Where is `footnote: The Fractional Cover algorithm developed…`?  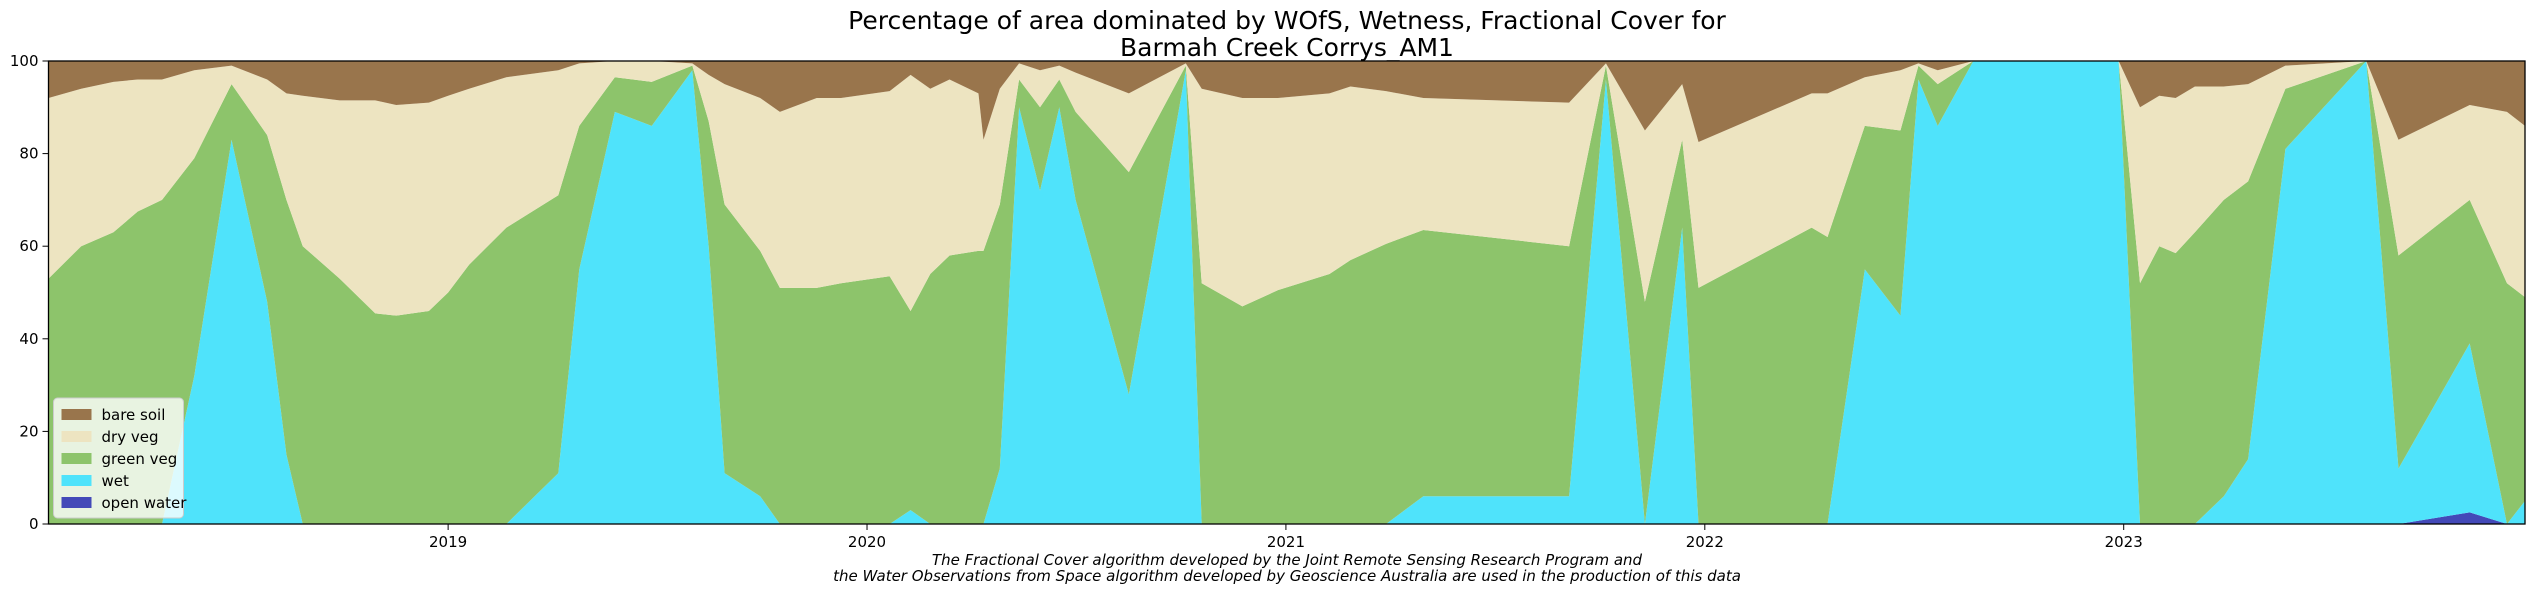
footnote: The Fractional Cover algorithm developed… is located at coordinates (1287, 560).